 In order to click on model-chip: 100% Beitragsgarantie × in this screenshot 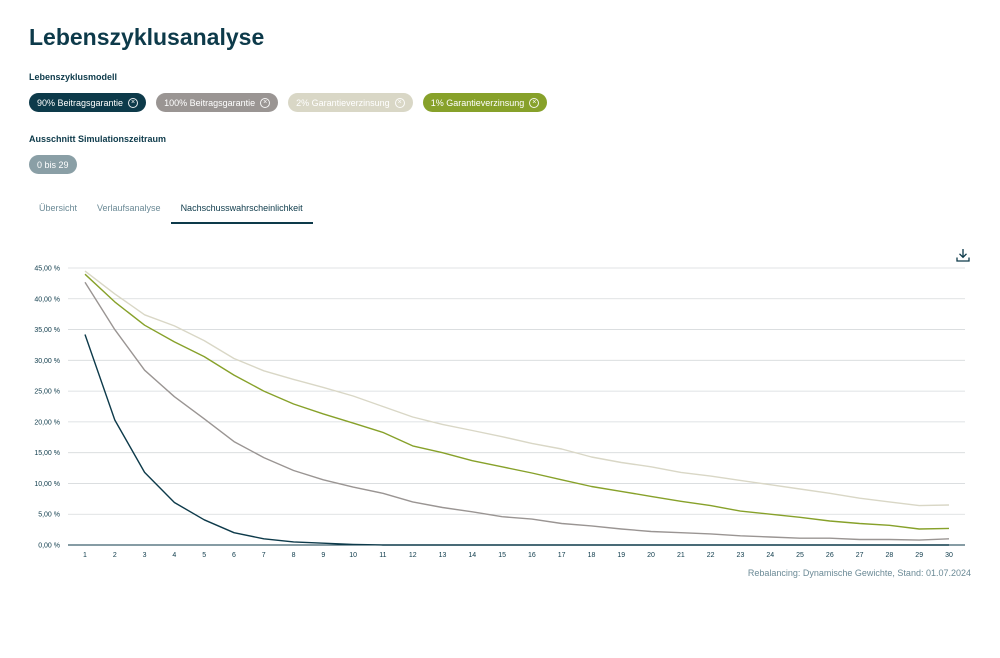, I will do `click(217, 102)`.